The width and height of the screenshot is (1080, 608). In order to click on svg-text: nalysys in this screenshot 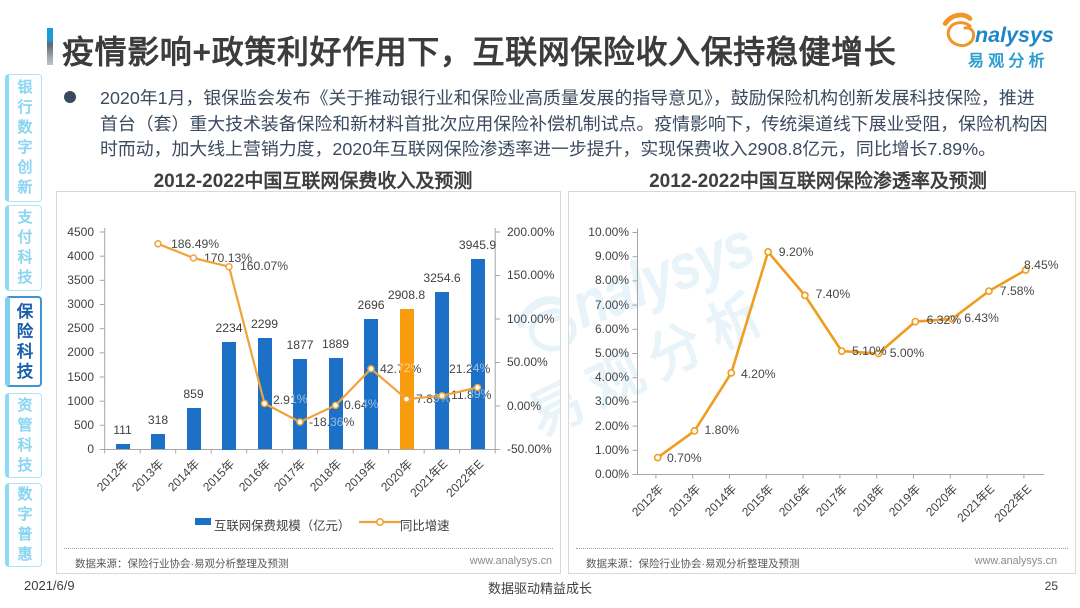, I will do `click(1014, 35)`.